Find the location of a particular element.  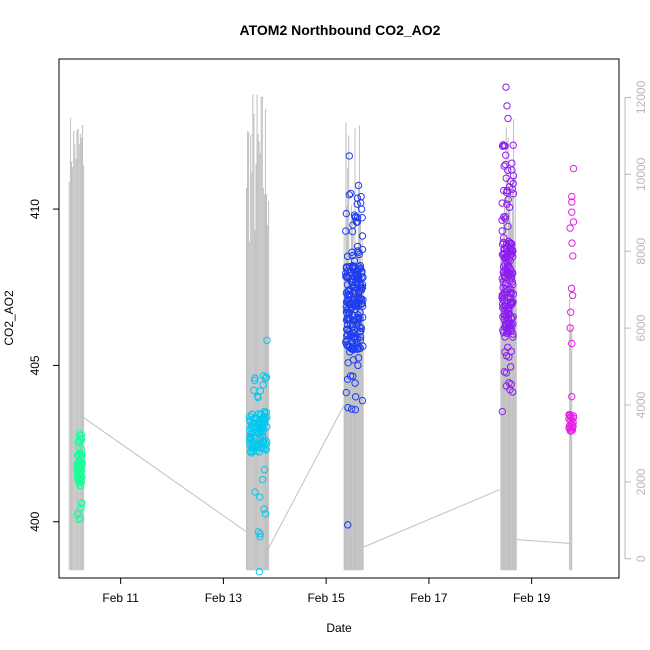

secondary-line-segment is located at coordinates (431, 518).